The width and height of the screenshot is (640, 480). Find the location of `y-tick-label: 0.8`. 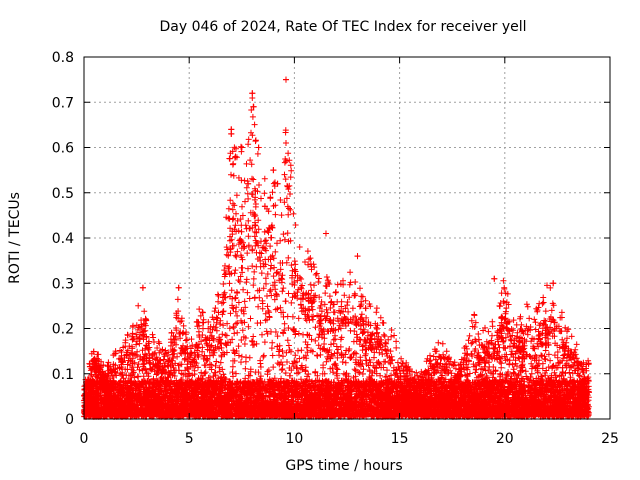

y-tick-label: 0.8 is located at coordinates (63, 58).